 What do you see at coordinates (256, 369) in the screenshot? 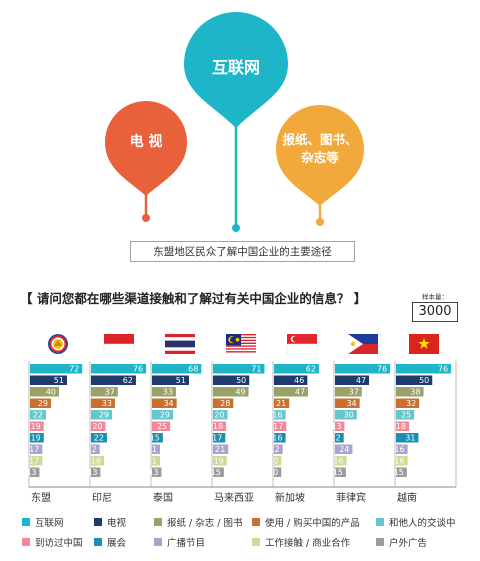
I see `bar-value-label: 71` at bounding box center [256, 369].